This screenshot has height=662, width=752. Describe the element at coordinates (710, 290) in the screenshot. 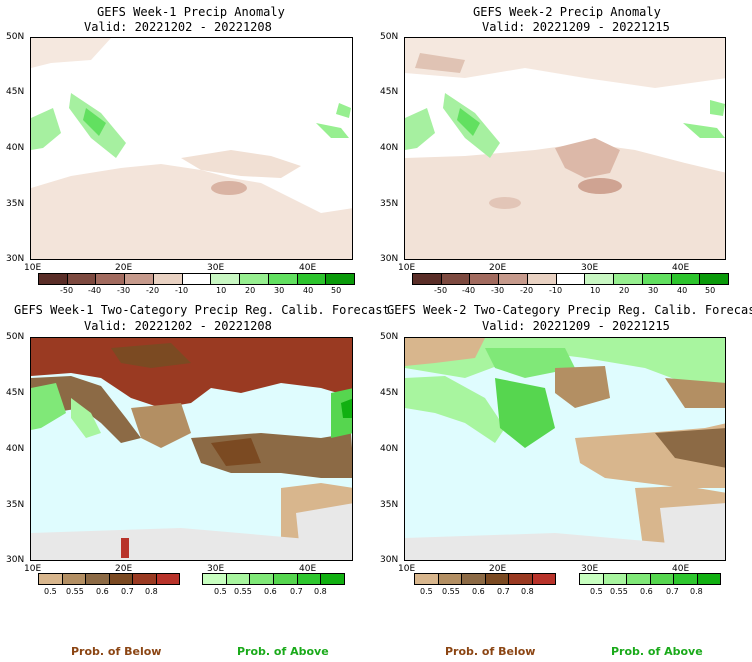

I see `colorbar-label: 50` at that location.